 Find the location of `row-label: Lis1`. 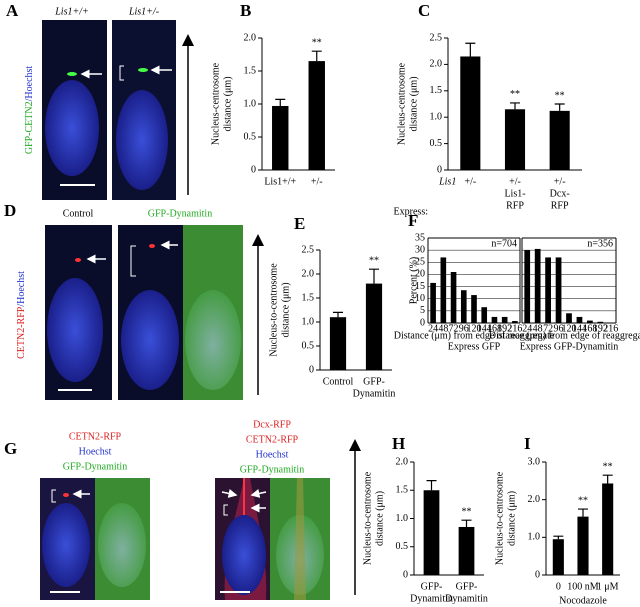

row-label: Lis1 is located at coordinates (447, 181).